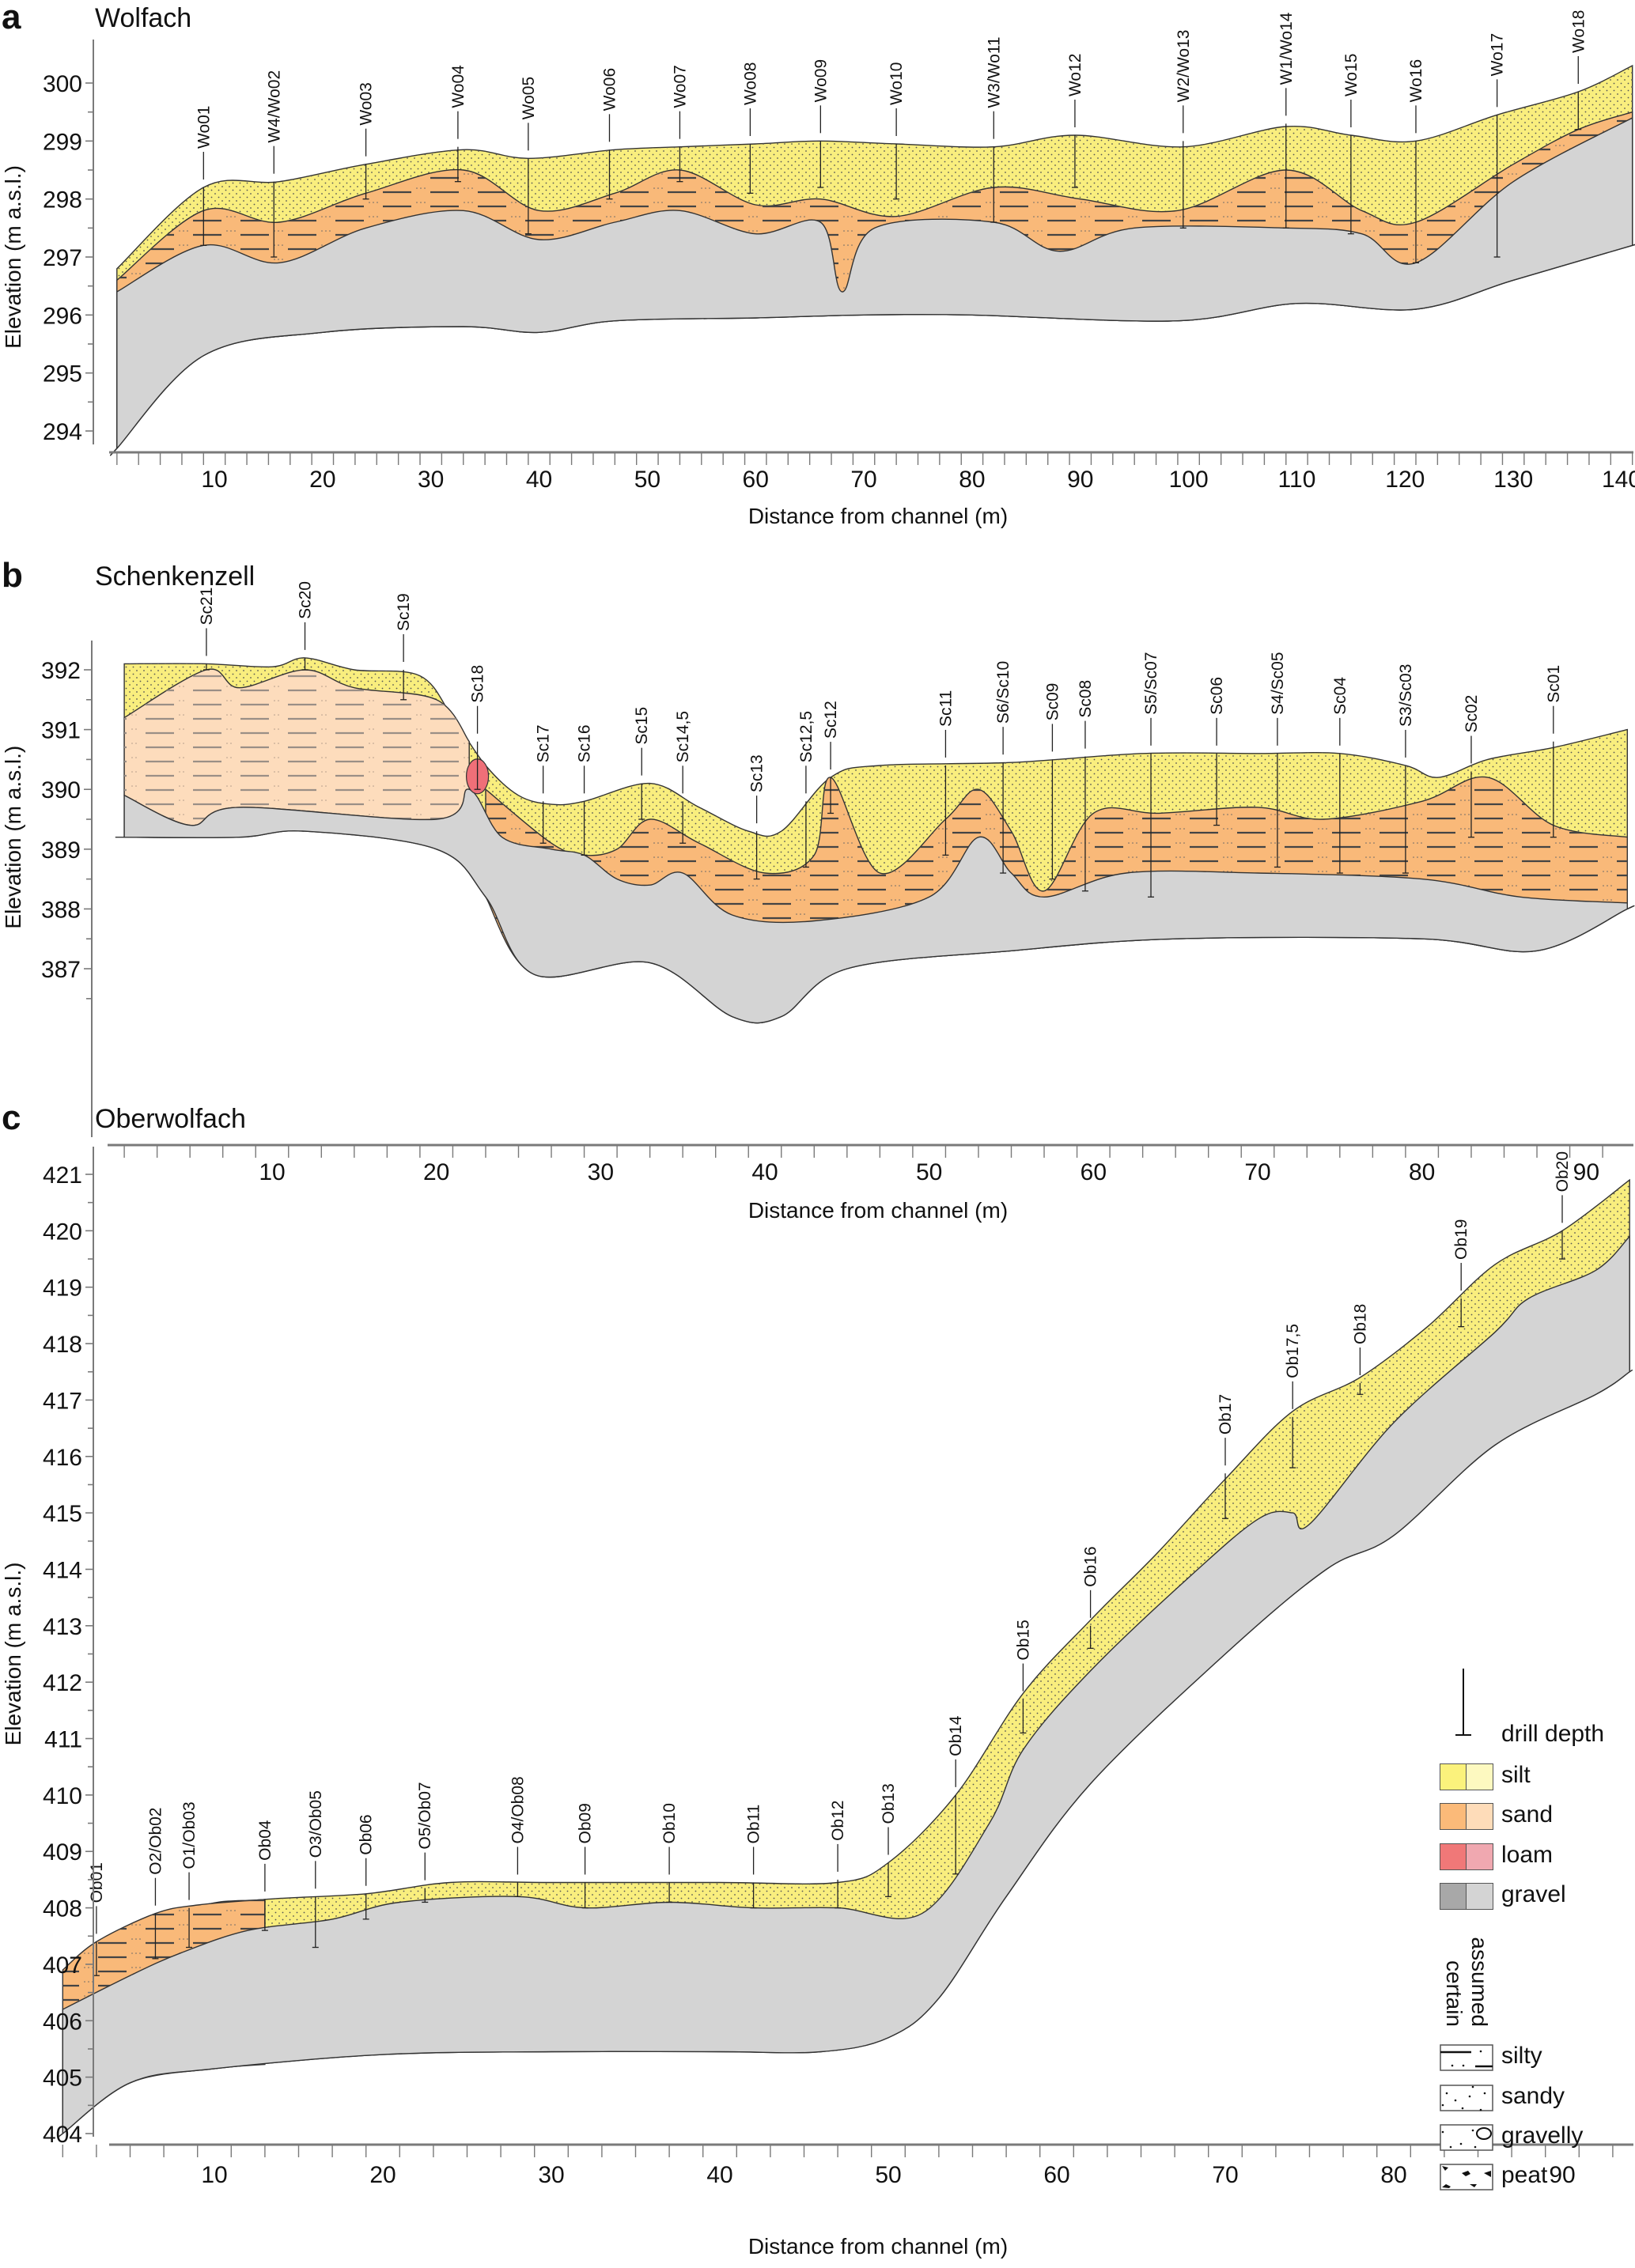  I want to click on sand-assumed-swatch, so click(1479, 1816).